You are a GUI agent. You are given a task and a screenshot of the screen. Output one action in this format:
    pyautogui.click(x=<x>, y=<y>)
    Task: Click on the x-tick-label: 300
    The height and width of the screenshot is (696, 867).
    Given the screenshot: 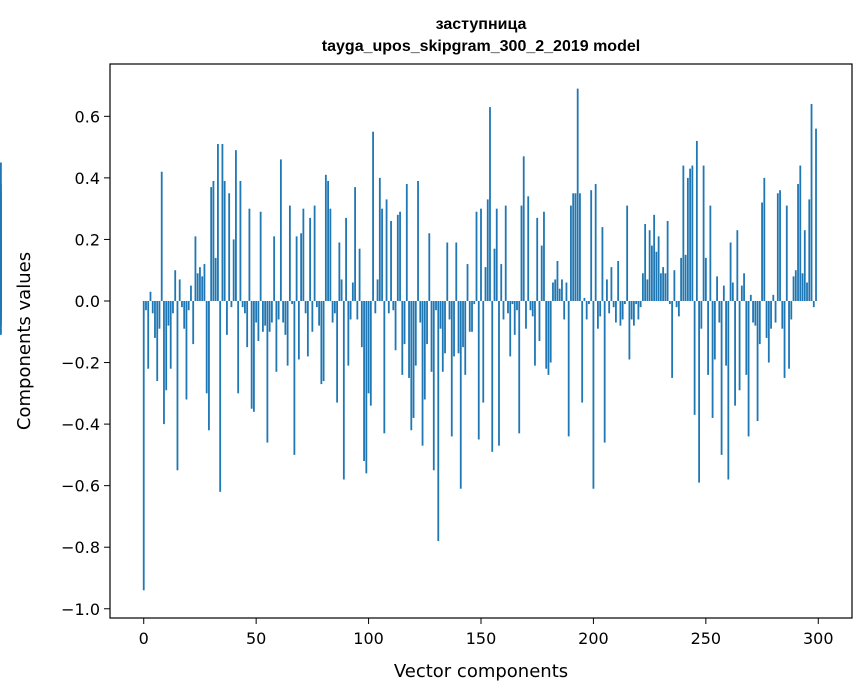 What is the action you would take?
    pyautogui.click(x=818, y=638)
    